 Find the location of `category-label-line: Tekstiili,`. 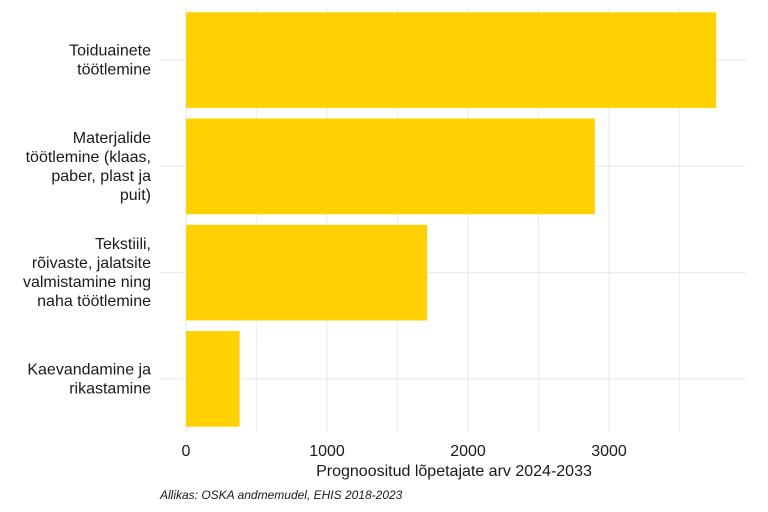

category-label-line: Tekstiili, is located at coordinates (123, 244).